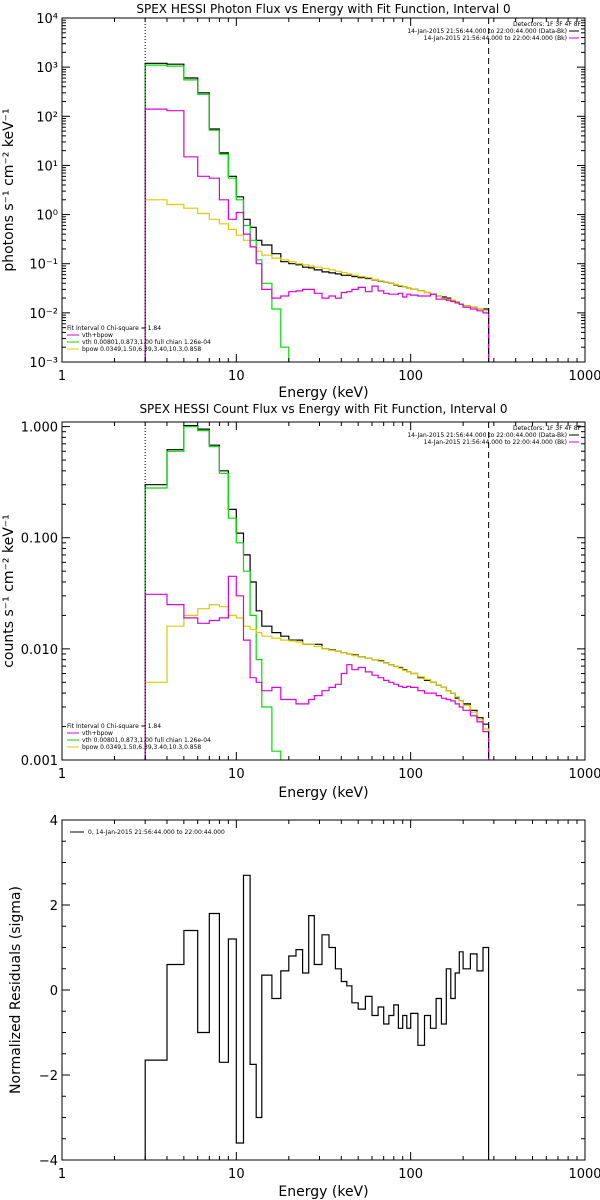  I want to click on y-tick-label: 10⁰, so click(47, 216).